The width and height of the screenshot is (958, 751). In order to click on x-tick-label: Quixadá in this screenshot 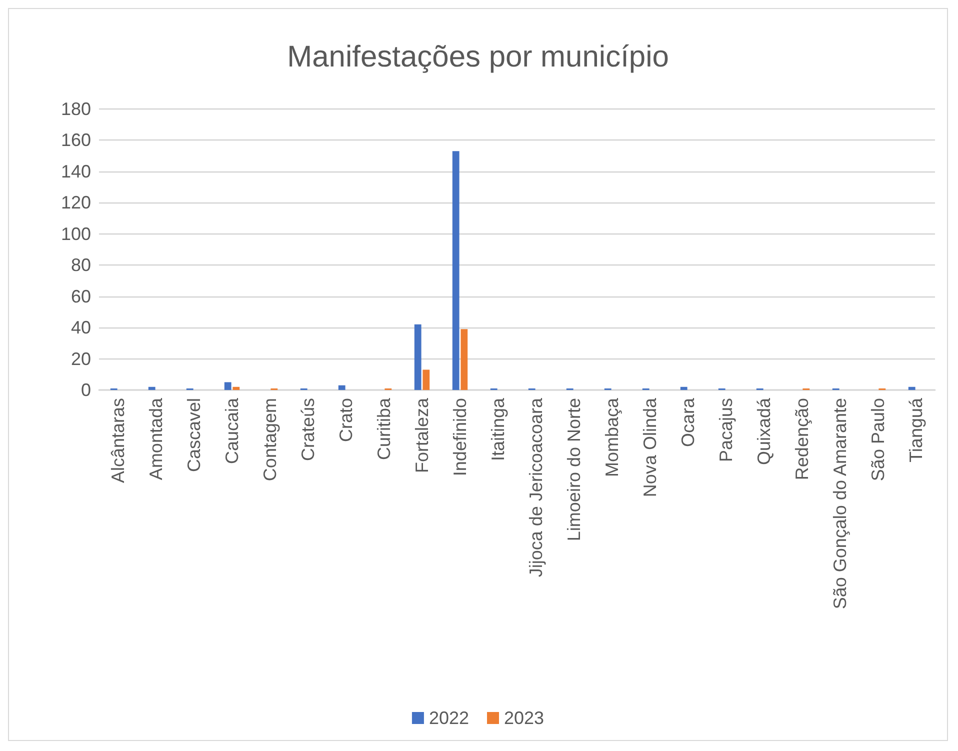, I will do `click(764, 431)`.